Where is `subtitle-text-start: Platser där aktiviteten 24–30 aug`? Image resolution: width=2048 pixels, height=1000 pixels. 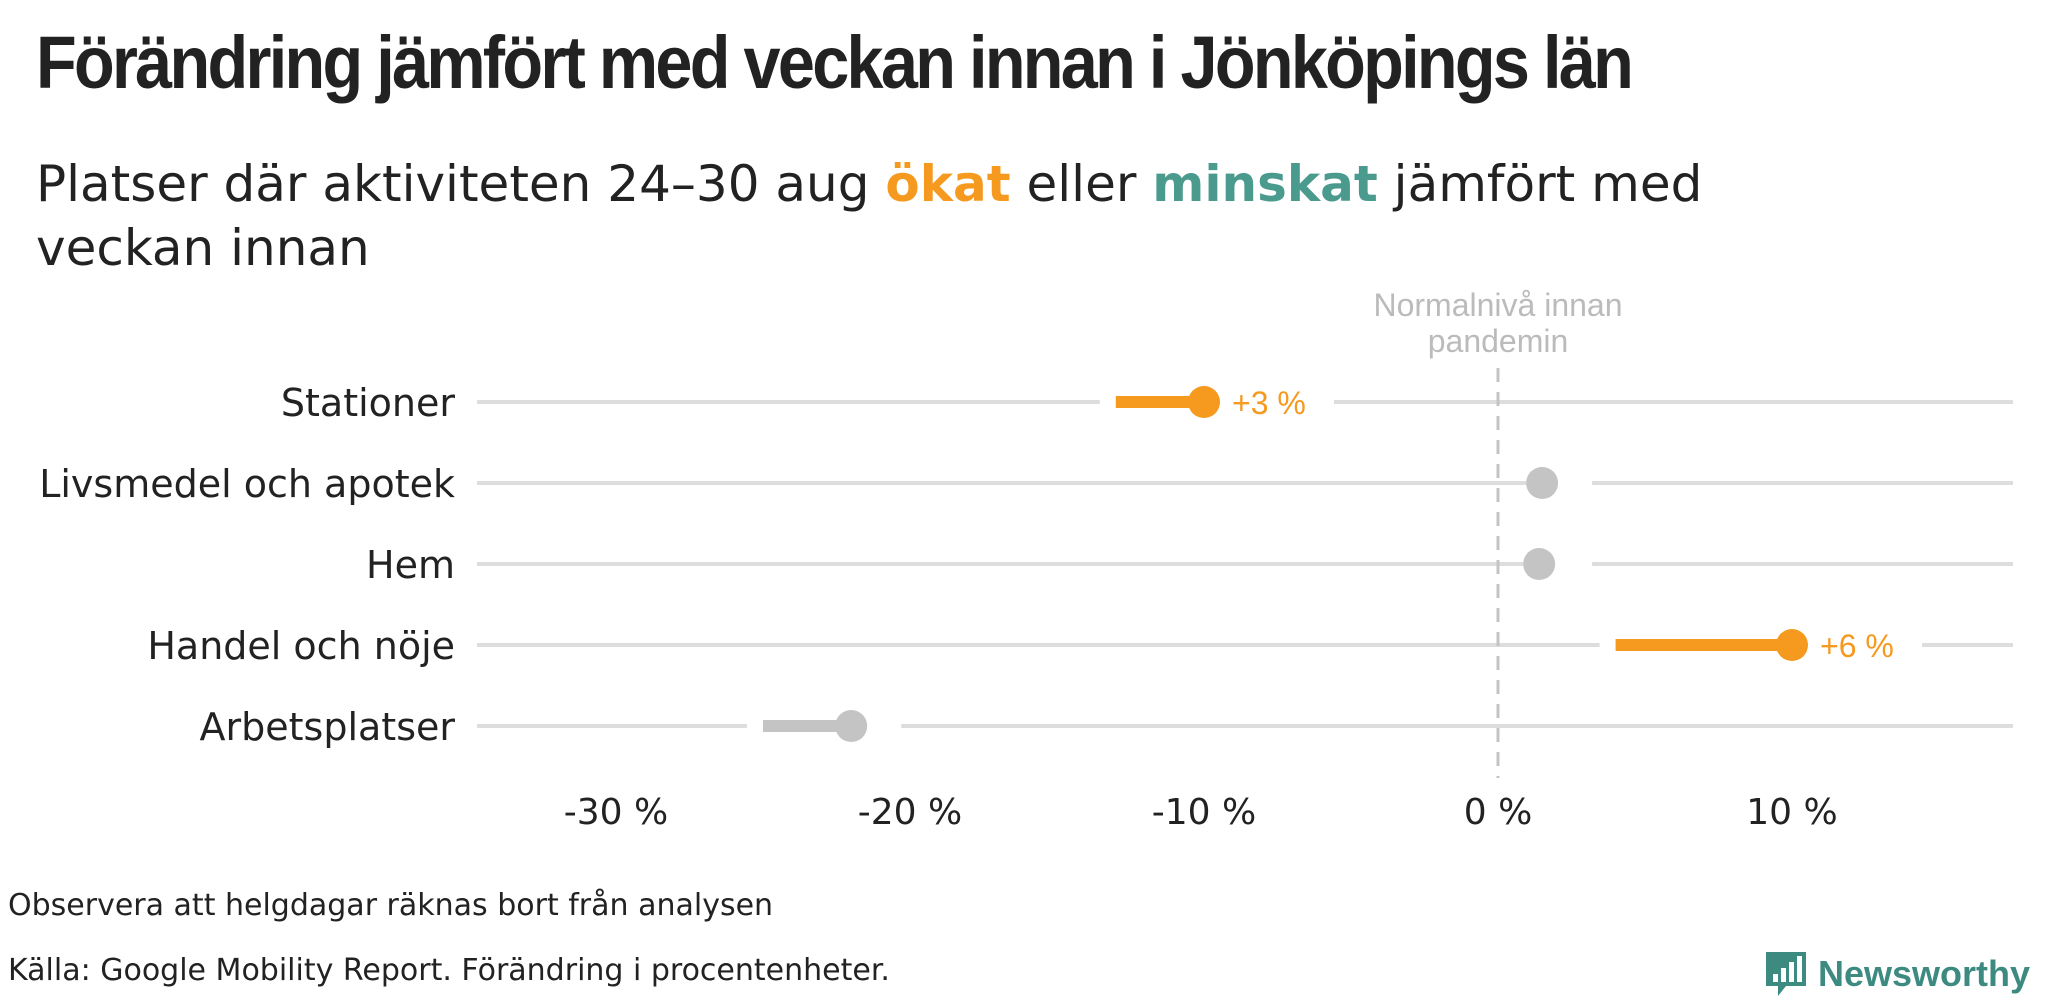 subtitle-text-start: Platser där aktiviteten 24–30 aug is located at coordinates (461, 184).